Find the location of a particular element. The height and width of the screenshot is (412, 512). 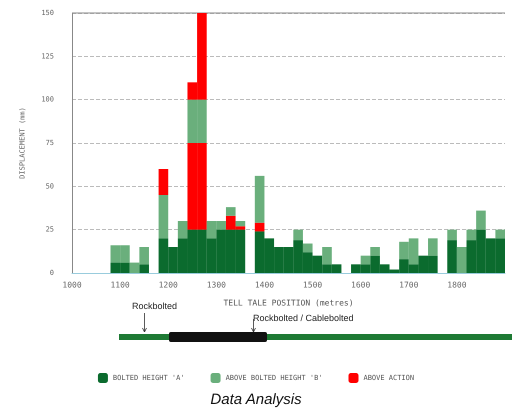

x-tick-label: 1300 is located at coordinates (216, 285).